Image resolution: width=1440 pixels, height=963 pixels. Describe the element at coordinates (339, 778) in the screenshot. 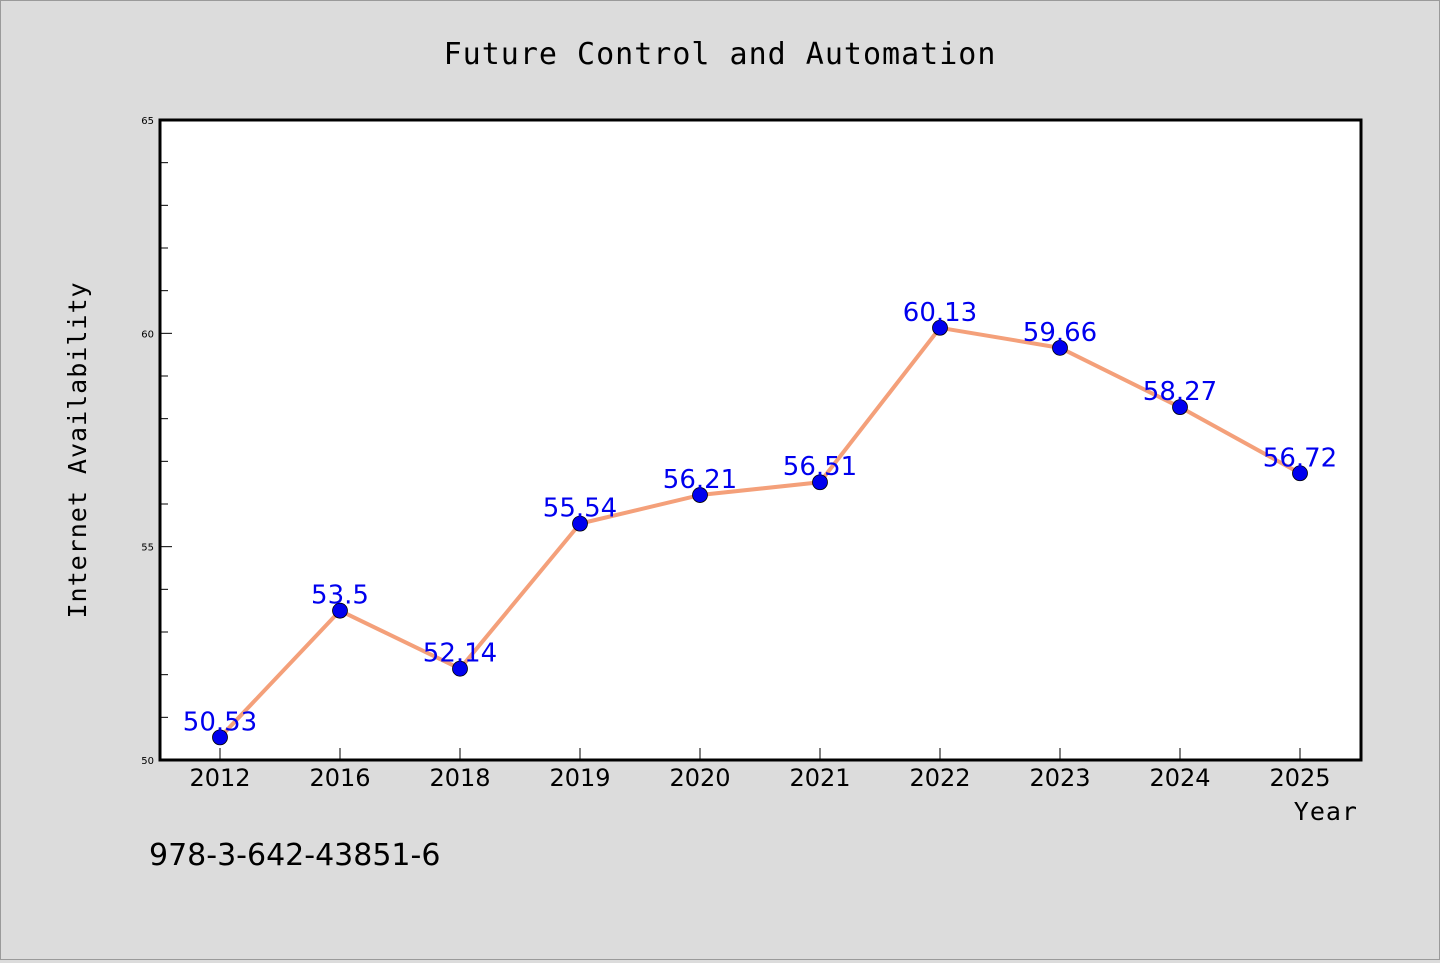

I see `x-tick-label: 2016` at that location.